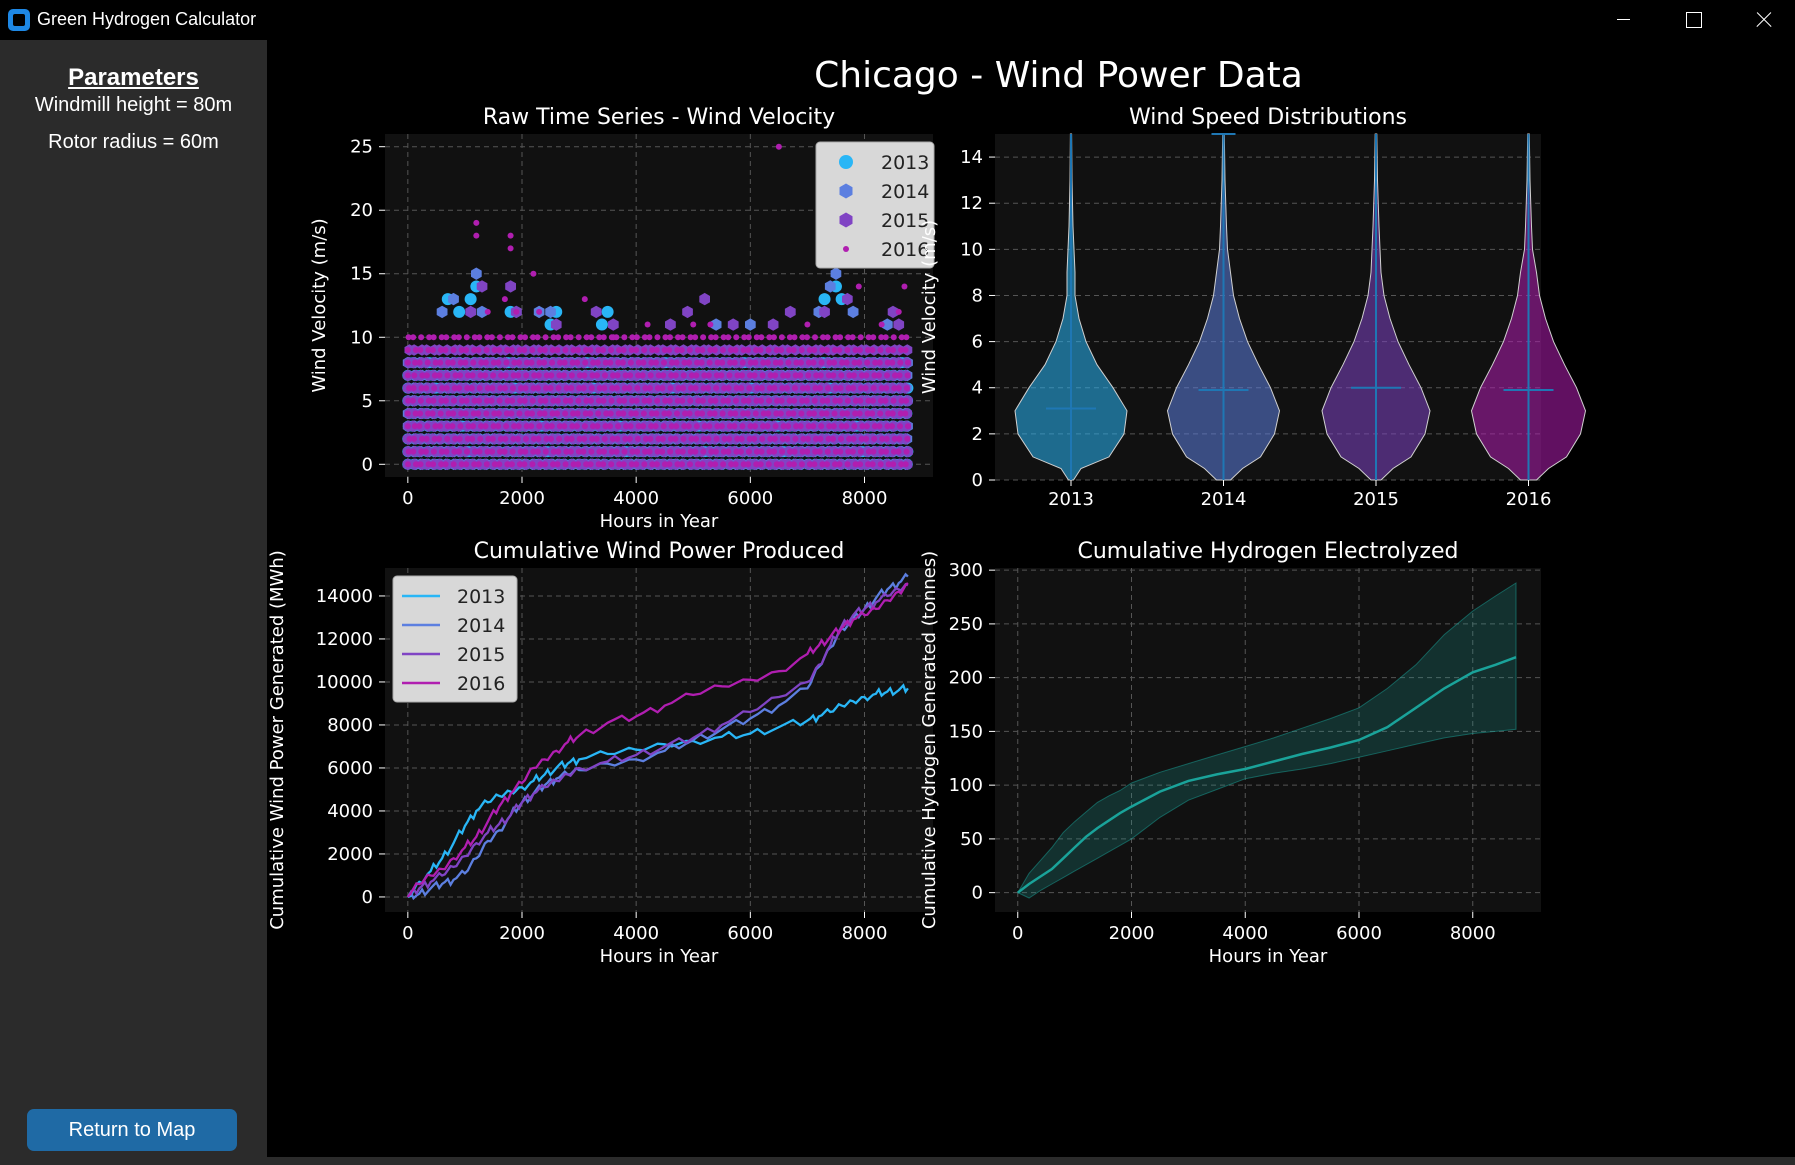 The height and width of the screenshot is (1165, 1795). Describe the element at coordinates (319, 305) in the screenshot. I see `y-axis-label-1: Wind Velocity (m/s)` at that location.